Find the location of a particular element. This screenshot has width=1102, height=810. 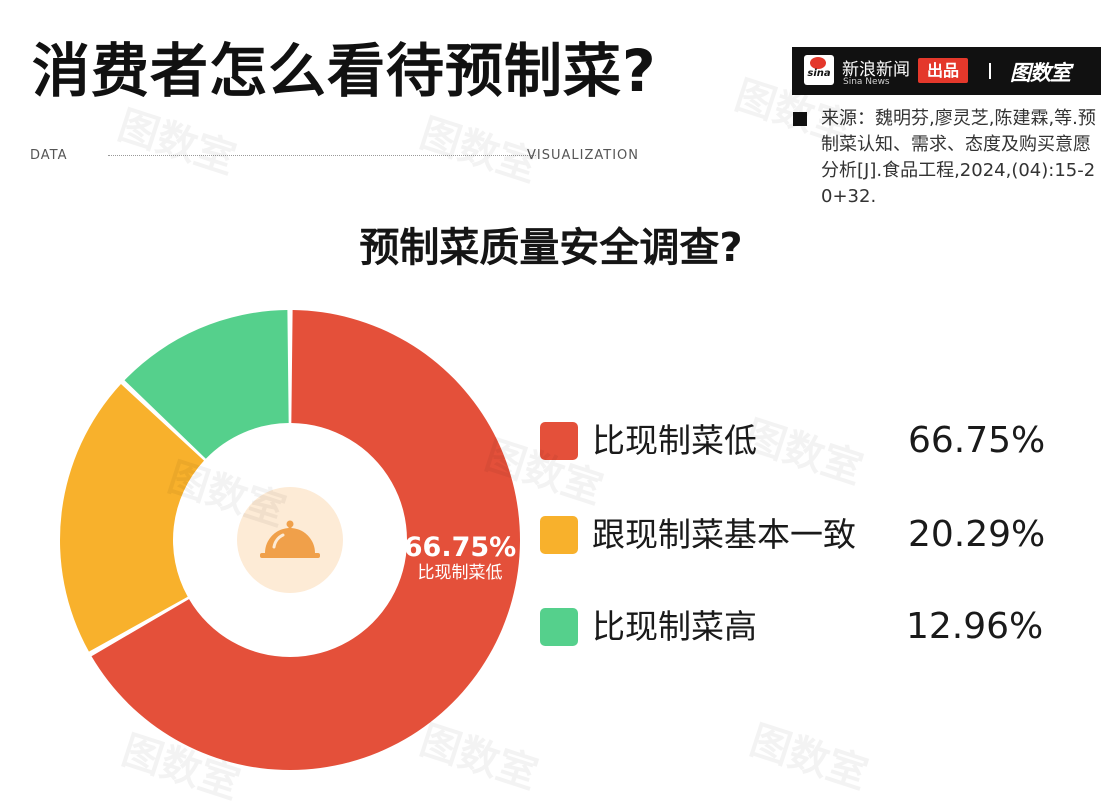

dotted-divider is located at coordinates (322, 155).